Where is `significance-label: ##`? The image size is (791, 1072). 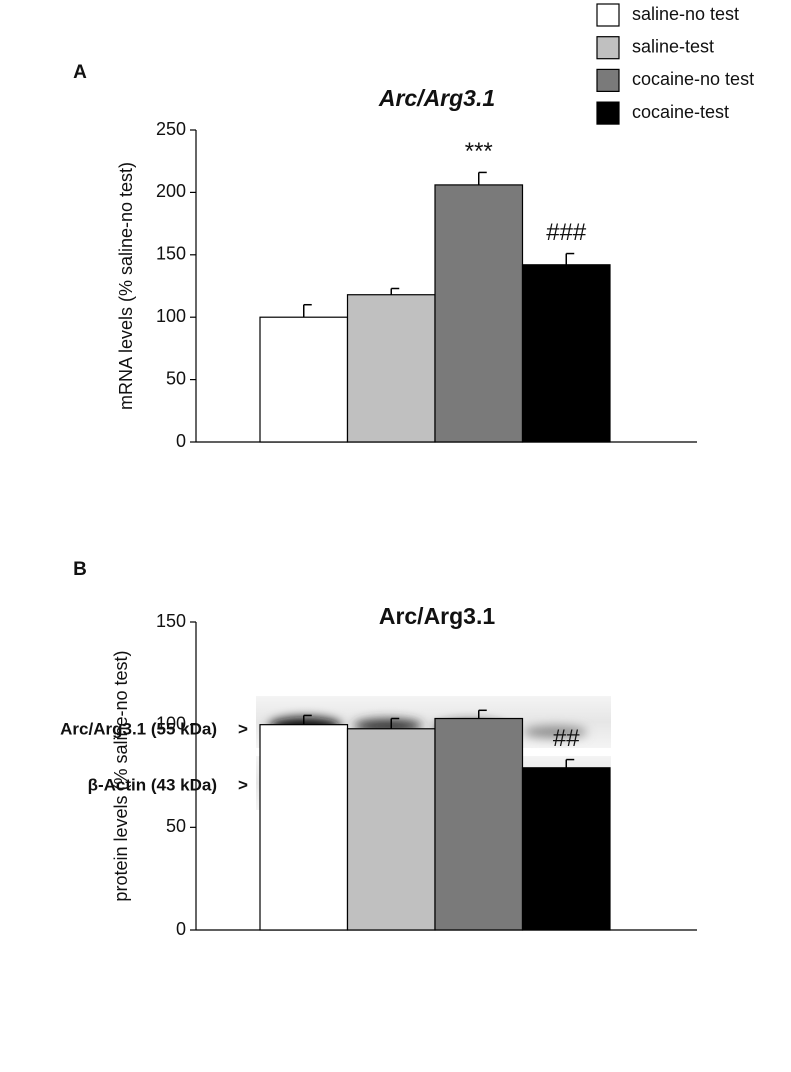 significance-label: ## is located at coordinates (566, 738).